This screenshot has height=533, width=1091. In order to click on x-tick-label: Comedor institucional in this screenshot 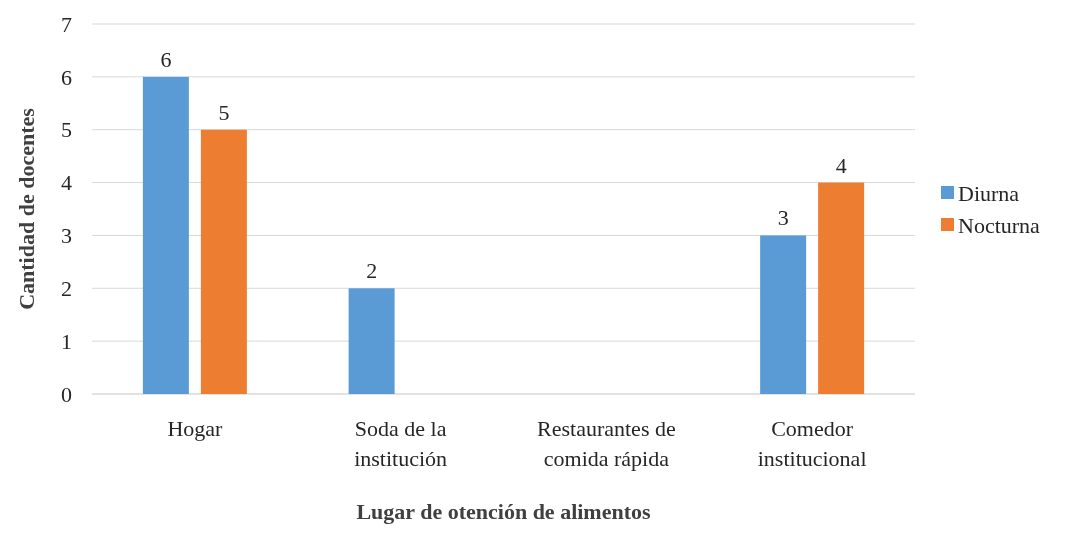, I will do `click(812, 443)`.